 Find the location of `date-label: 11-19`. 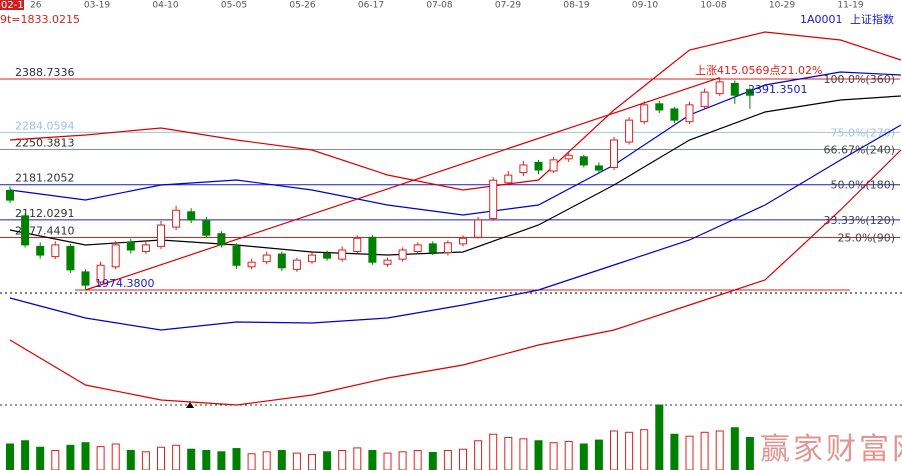

date-label: 11-19 is located at coordinates (850, 6).